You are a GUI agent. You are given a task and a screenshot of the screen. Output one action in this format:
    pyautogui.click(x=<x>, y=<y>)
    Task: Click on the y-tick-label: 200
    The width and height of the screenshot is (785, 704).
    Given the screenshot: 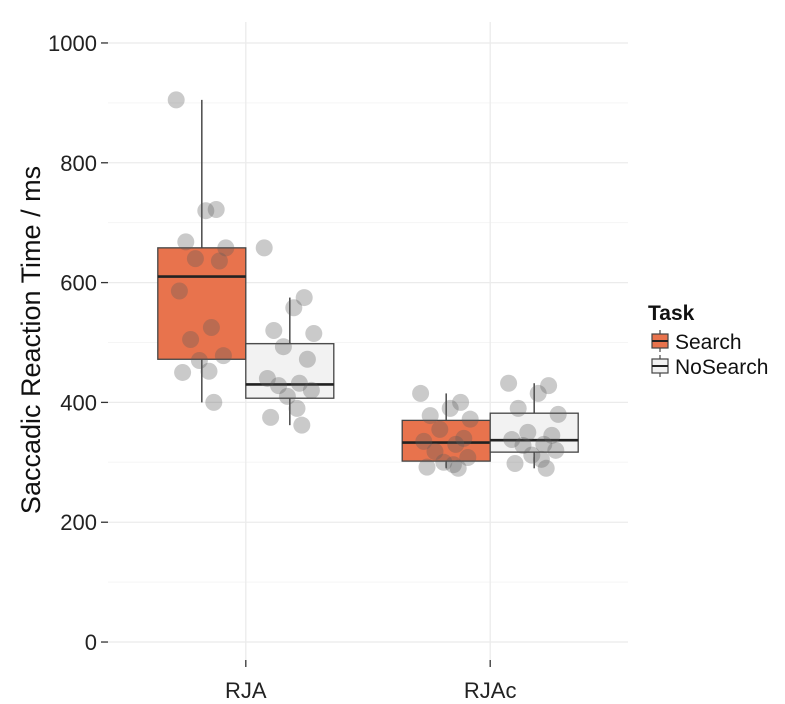 What is the action you would take?
    pyautogui.click(x=78, y=522)
    